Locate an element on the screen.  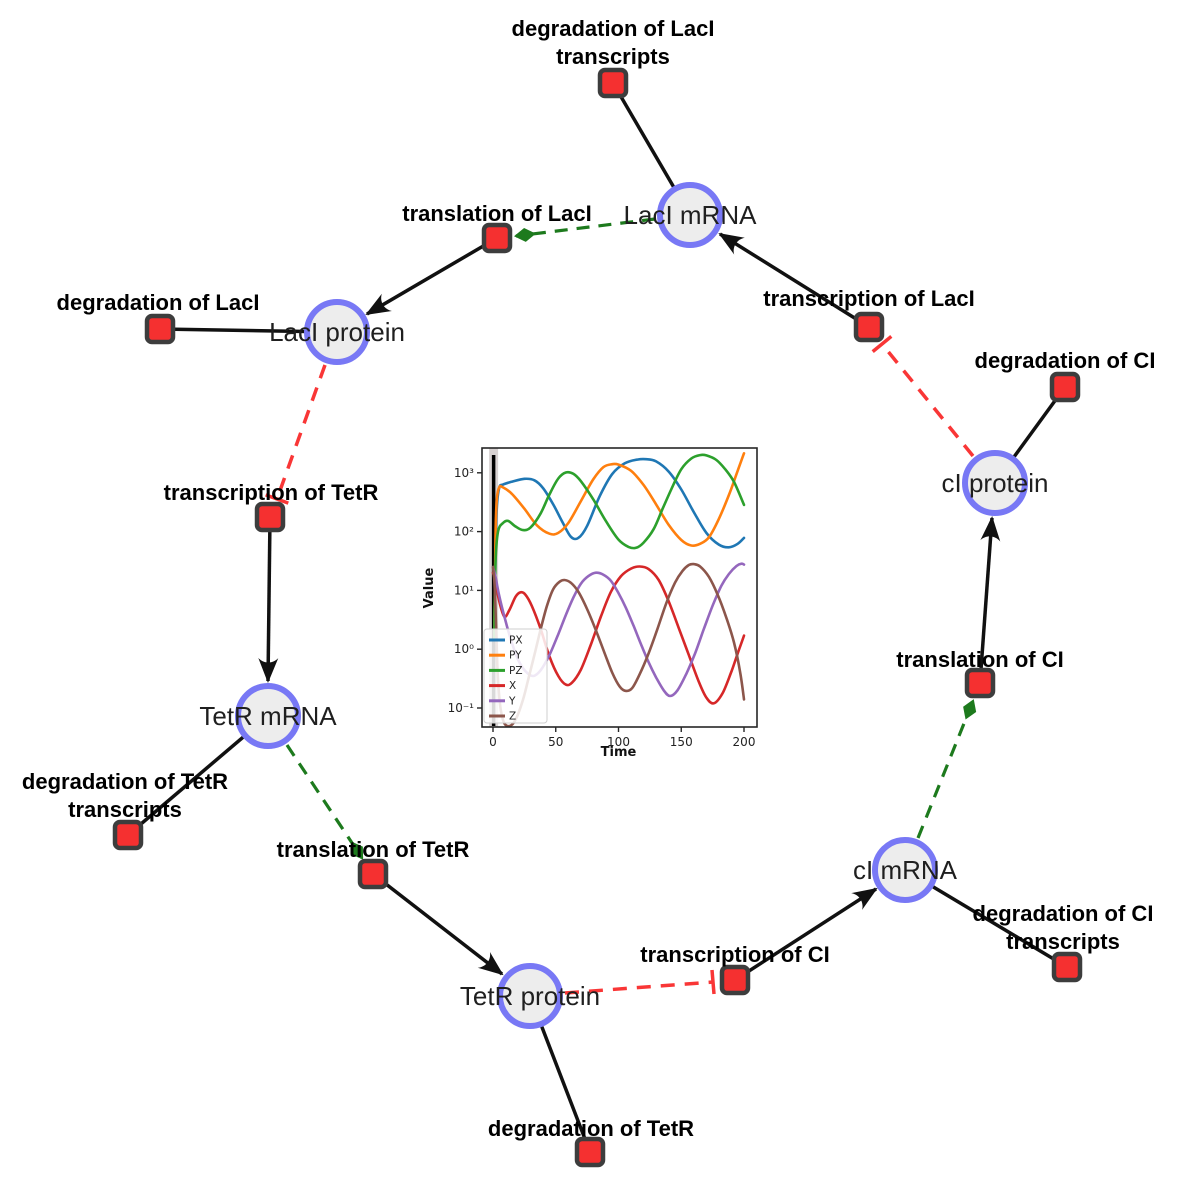
reaction-node-translation-laci: translation of LacI is located at coordinates (497, 227).